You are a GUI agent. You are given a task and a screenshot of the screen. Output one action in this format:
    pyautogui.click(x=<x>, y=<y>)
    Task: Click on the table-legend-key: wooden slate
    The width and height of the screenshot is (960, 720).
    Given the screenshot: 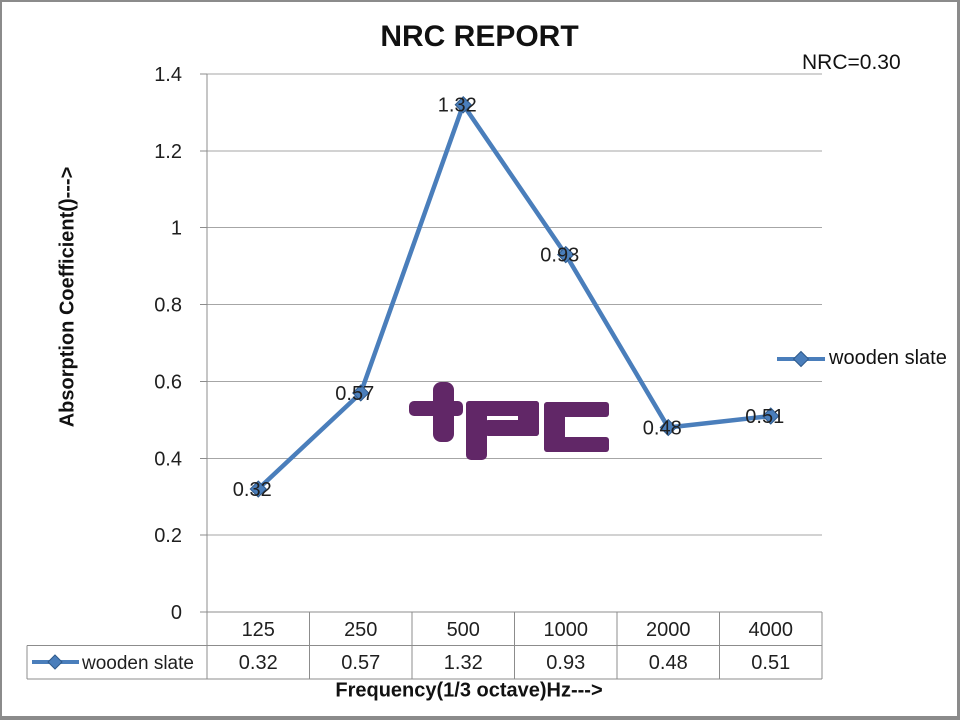 What is the action you would take?
    pyautogui.click(x=113, y=663)
    